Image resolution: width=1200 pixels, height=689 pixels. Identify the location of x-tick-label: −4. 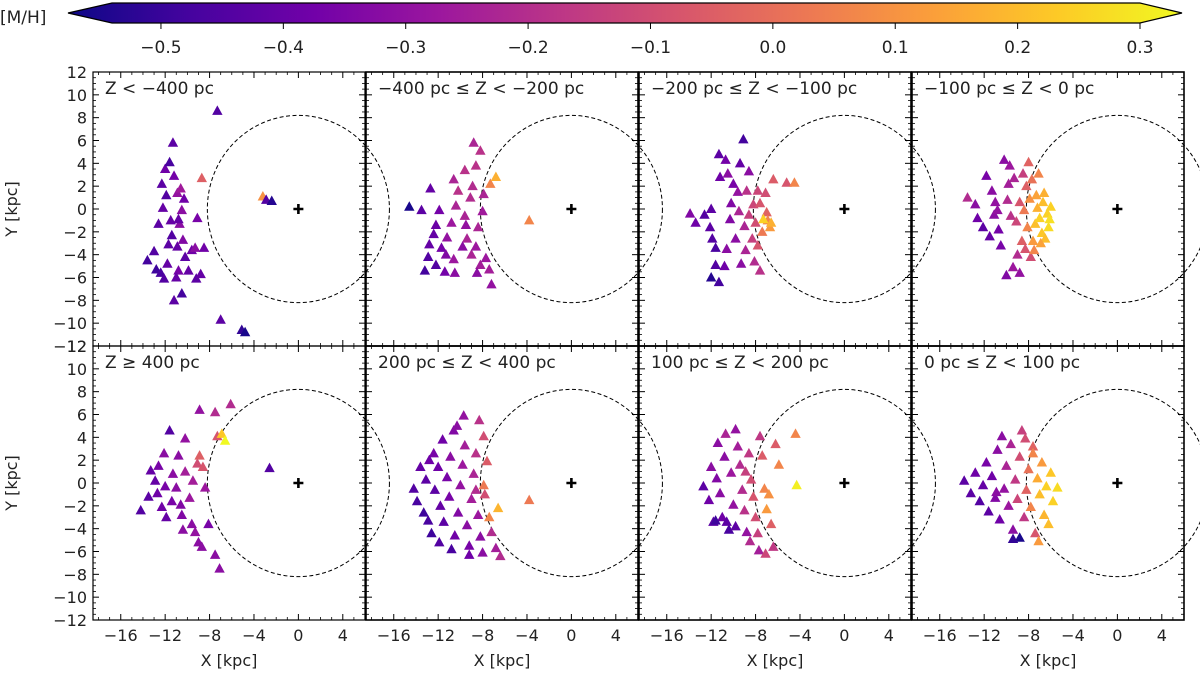
(527, 635).